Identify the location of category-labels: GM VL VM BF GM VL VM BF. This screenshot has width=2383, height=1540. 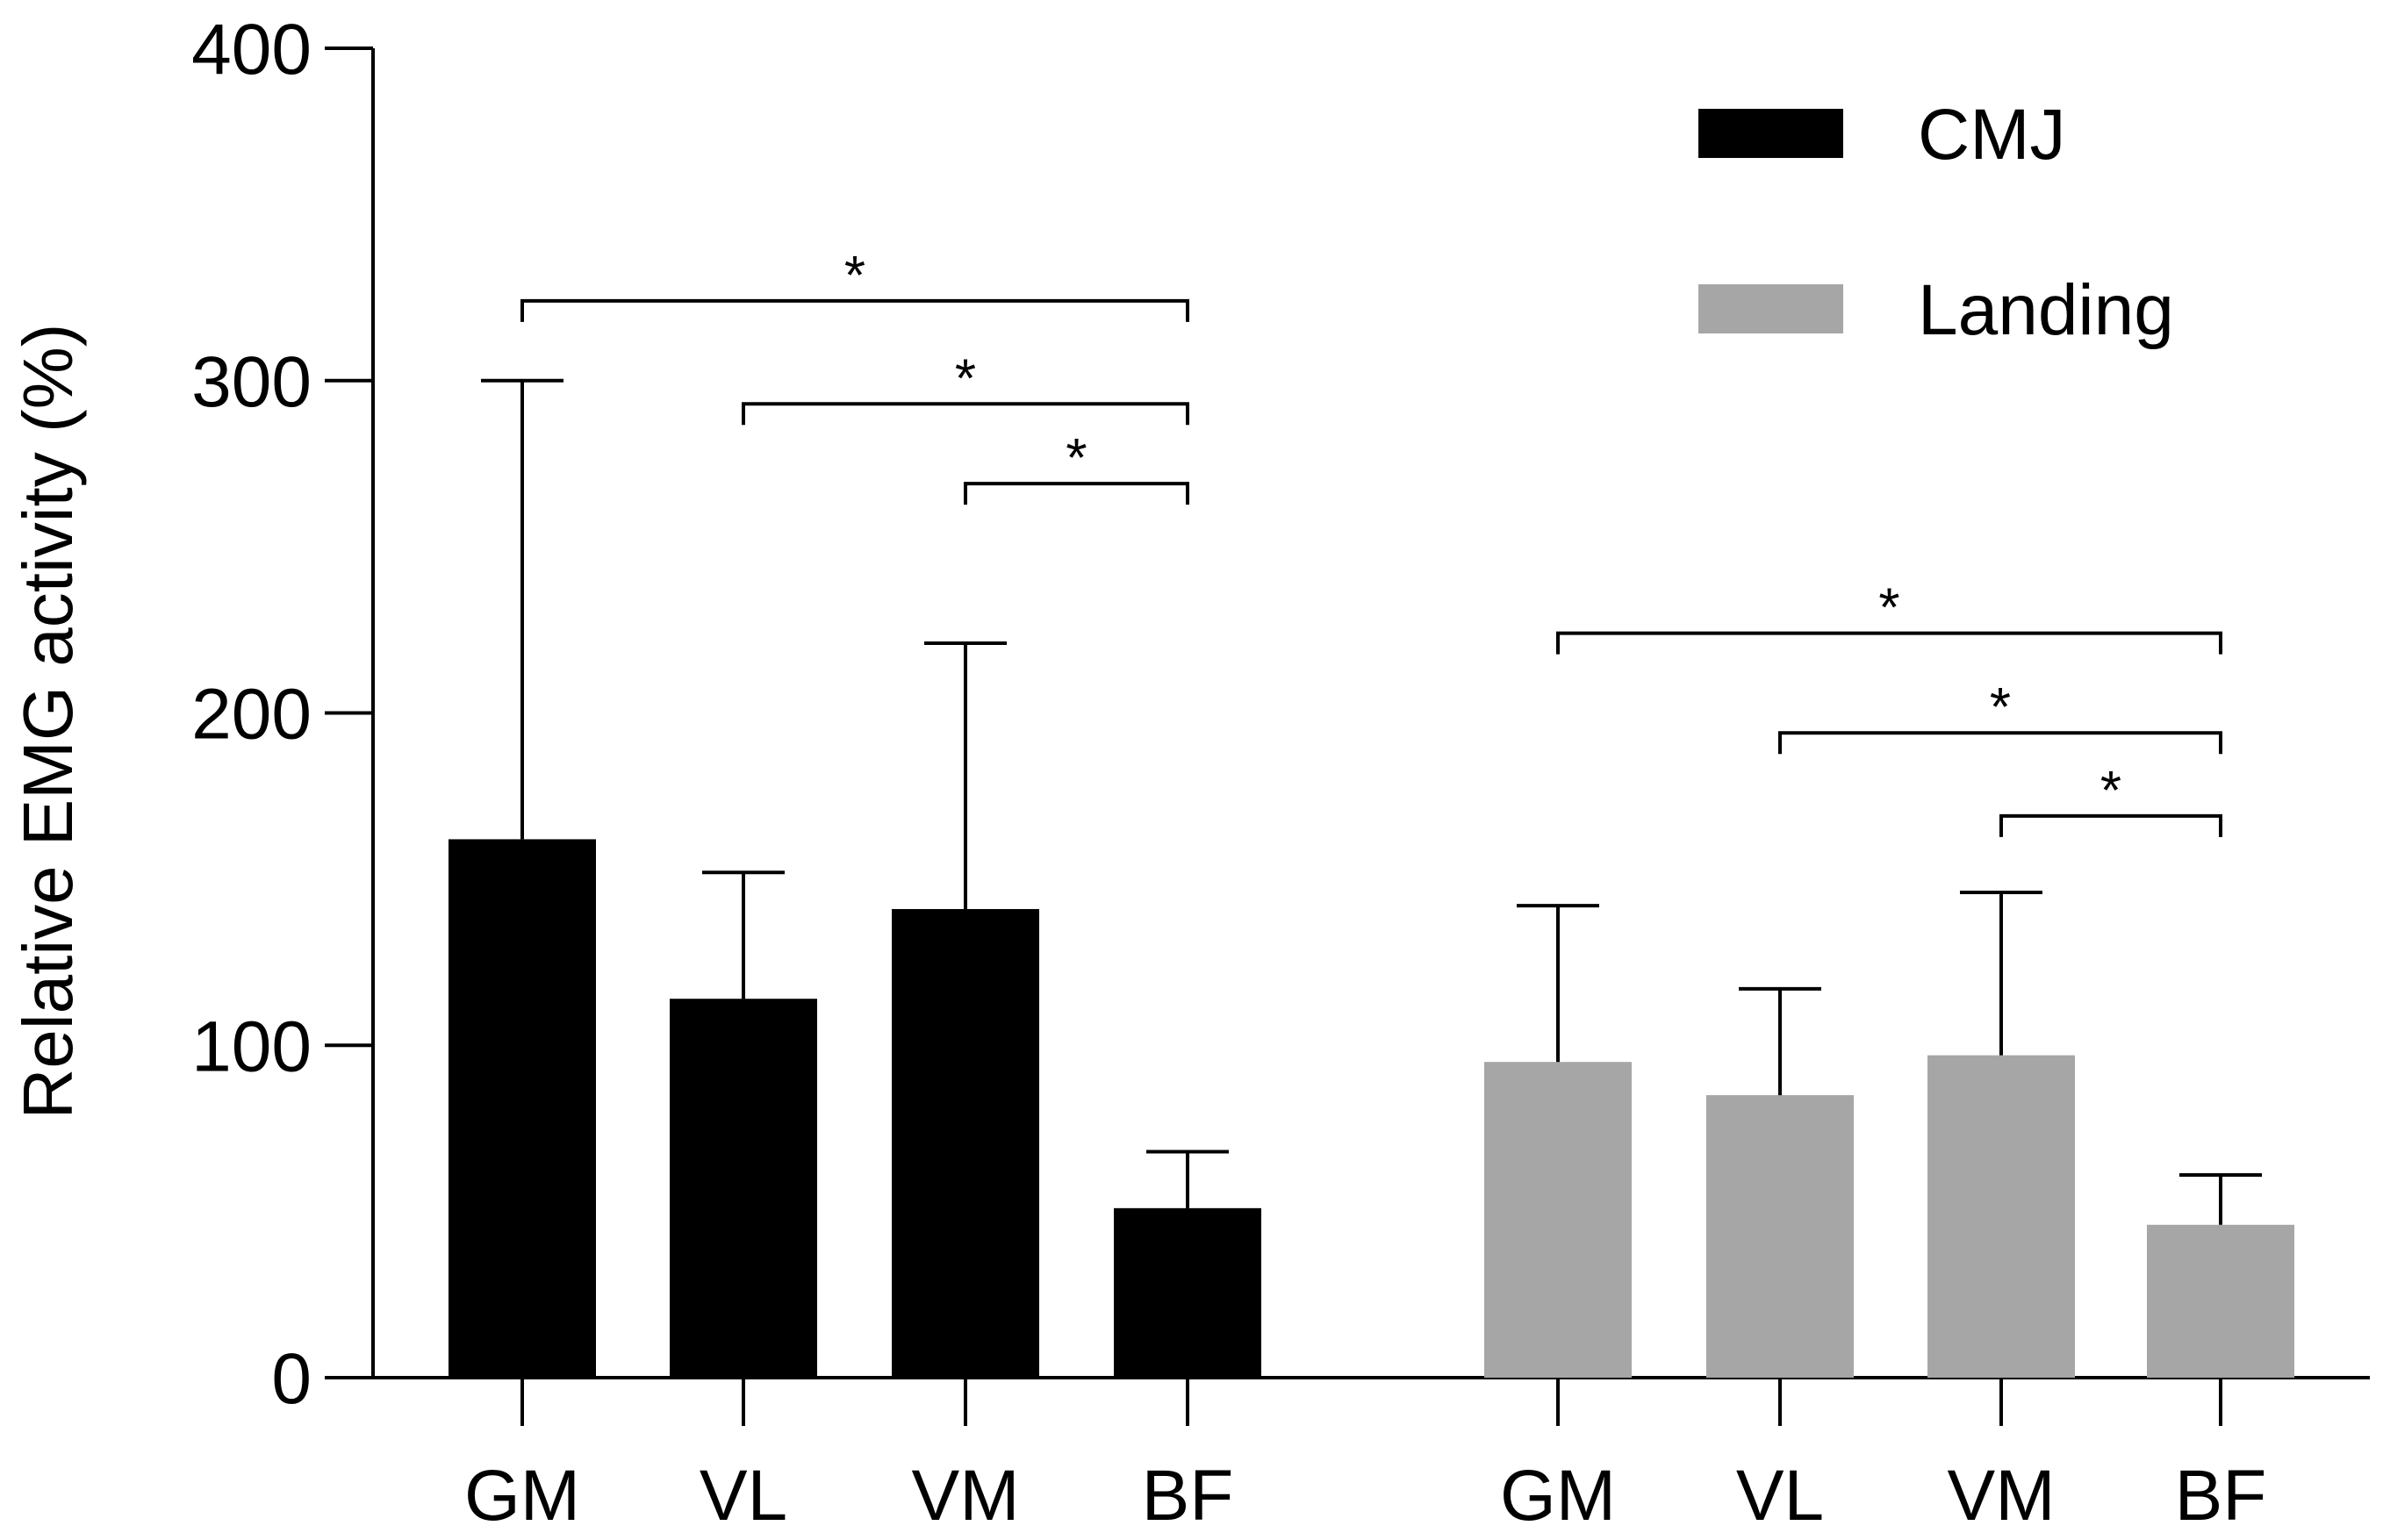
(1365, 1496).